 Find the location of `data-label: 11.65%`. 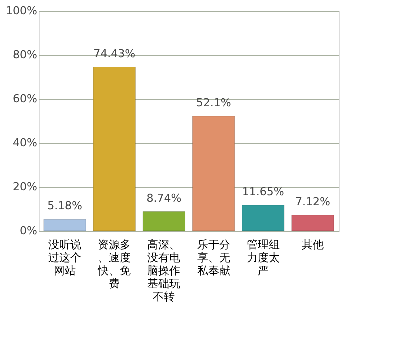

data-label: 11.65% is located at coordinates (263, 191).